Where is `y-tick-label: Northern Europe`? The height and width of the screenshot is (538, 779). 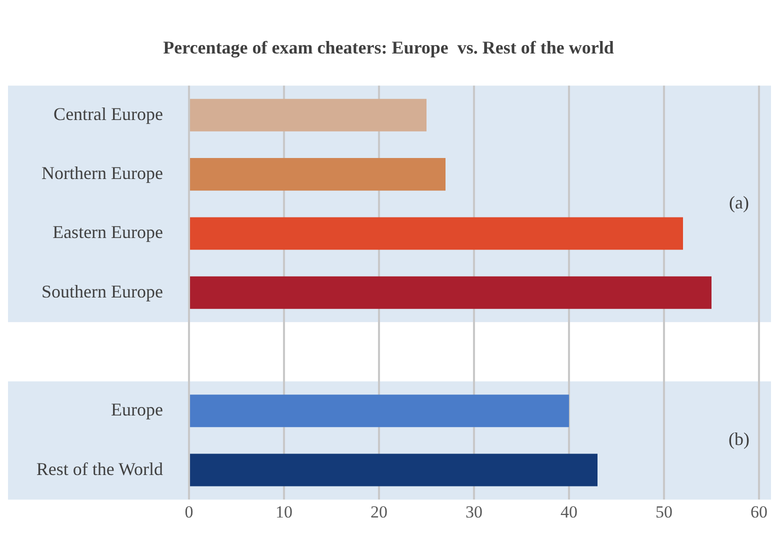
y-tick-label: Northern Europe is located at coordinates (103, 173).